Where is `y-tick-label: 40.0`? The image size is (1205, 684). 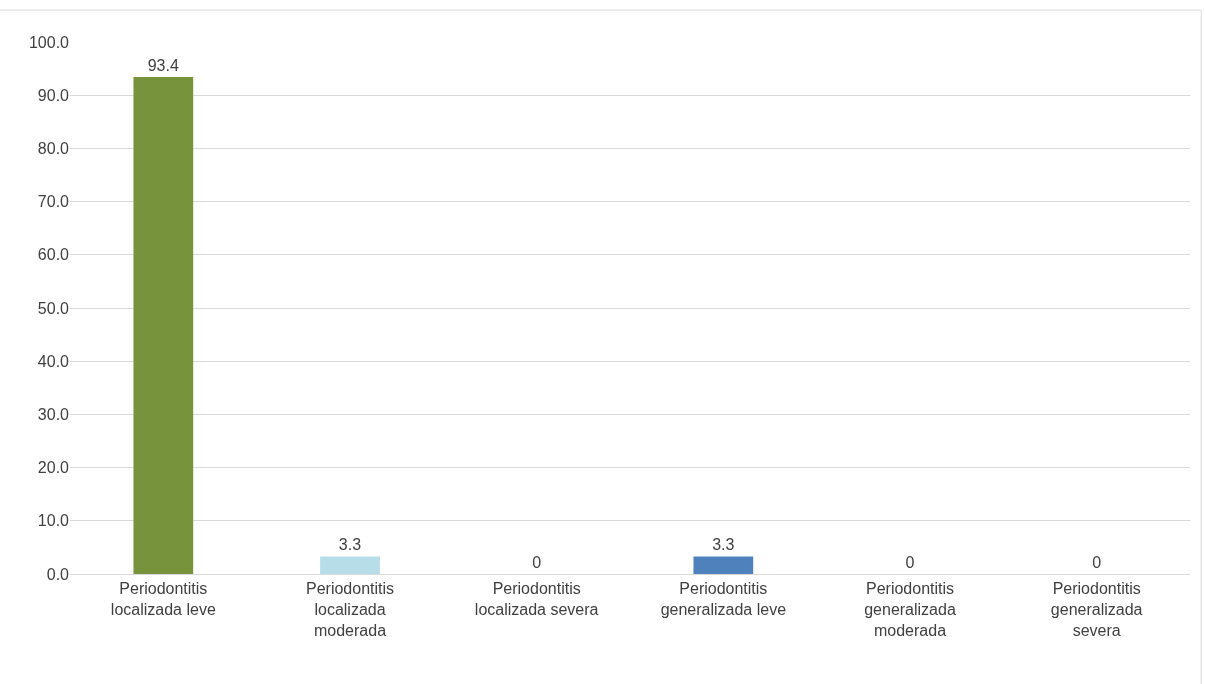
y-tick-label: 40.0 is located at coordinates (53, 361).